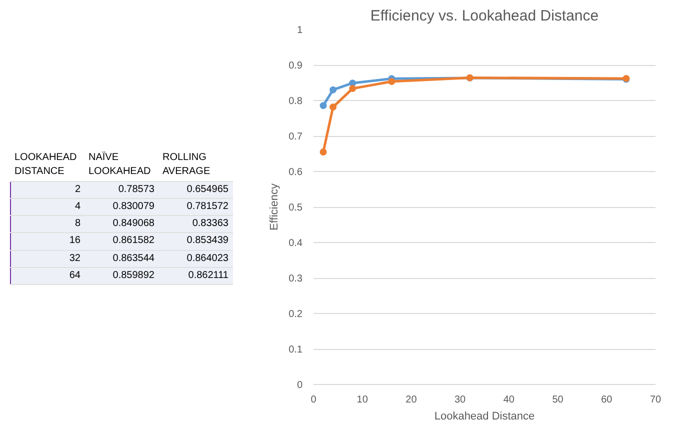  I want to click on x-axis-title: Lookahead Distance, so click(484, 416).